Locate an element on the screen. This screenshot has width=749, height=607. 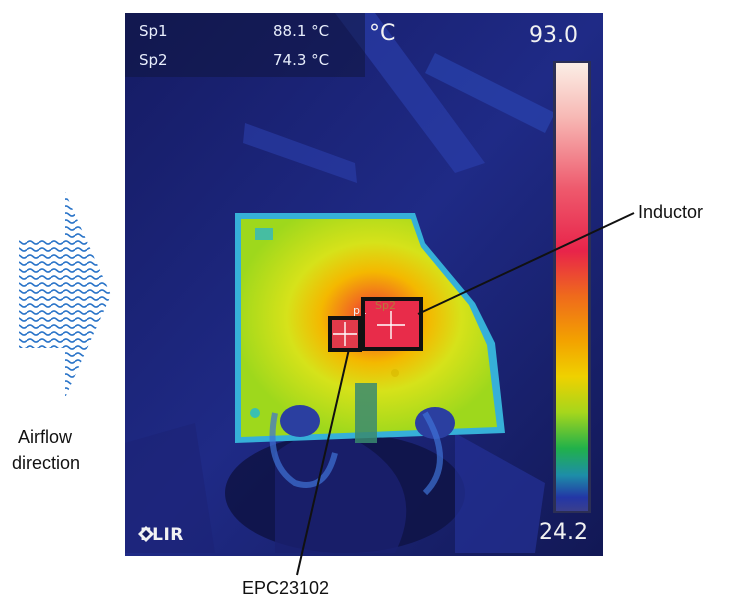
chip-marker-box is located at coordinates (345, 334).